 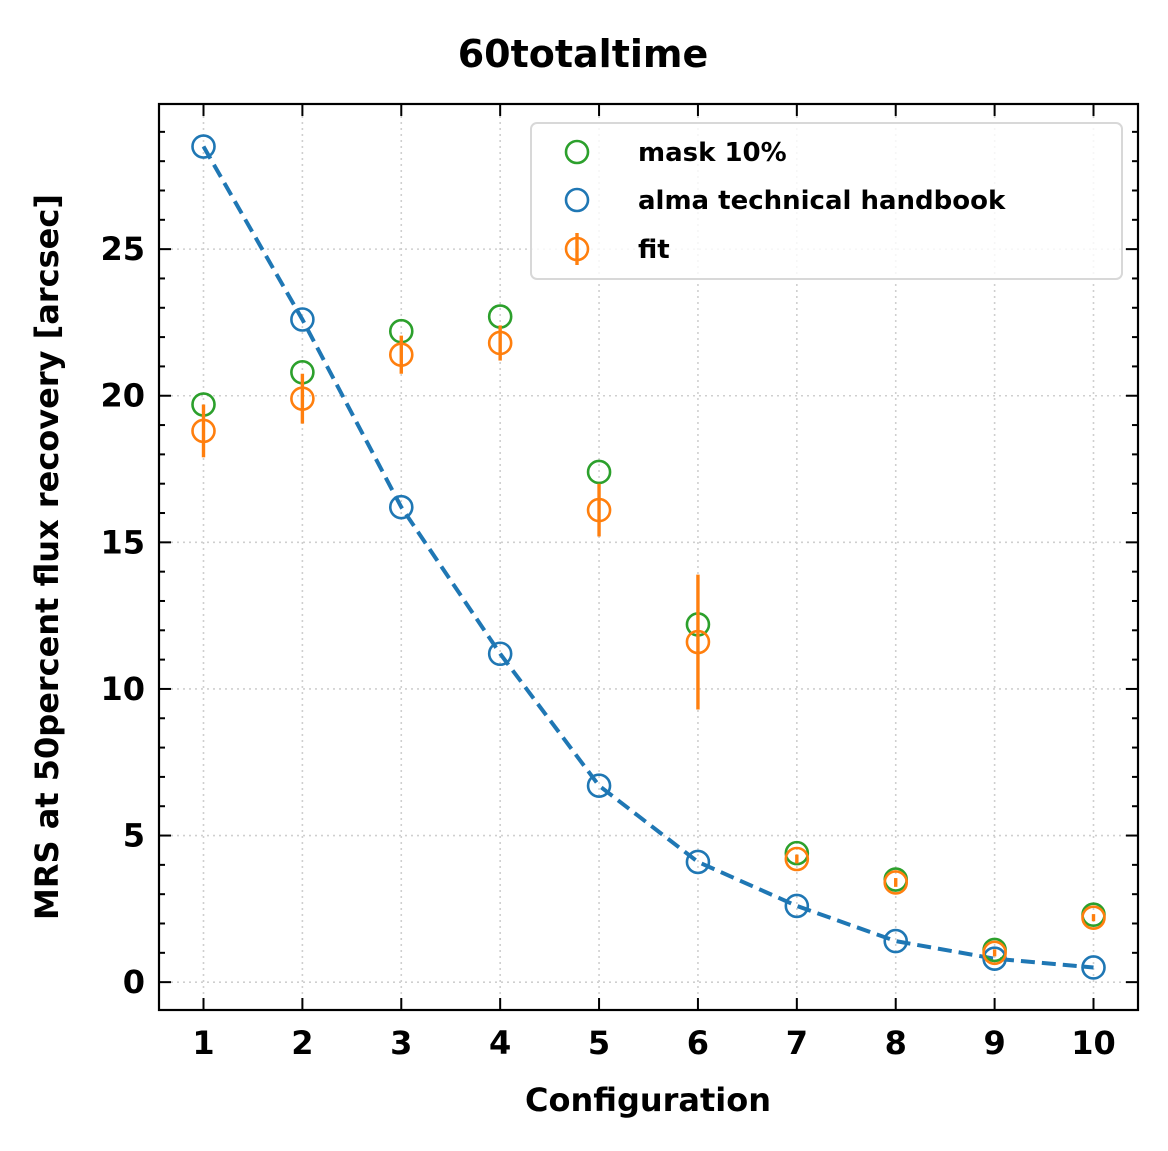 I want to click on x-tick-label: 10, so click(x=1093, y=1043).